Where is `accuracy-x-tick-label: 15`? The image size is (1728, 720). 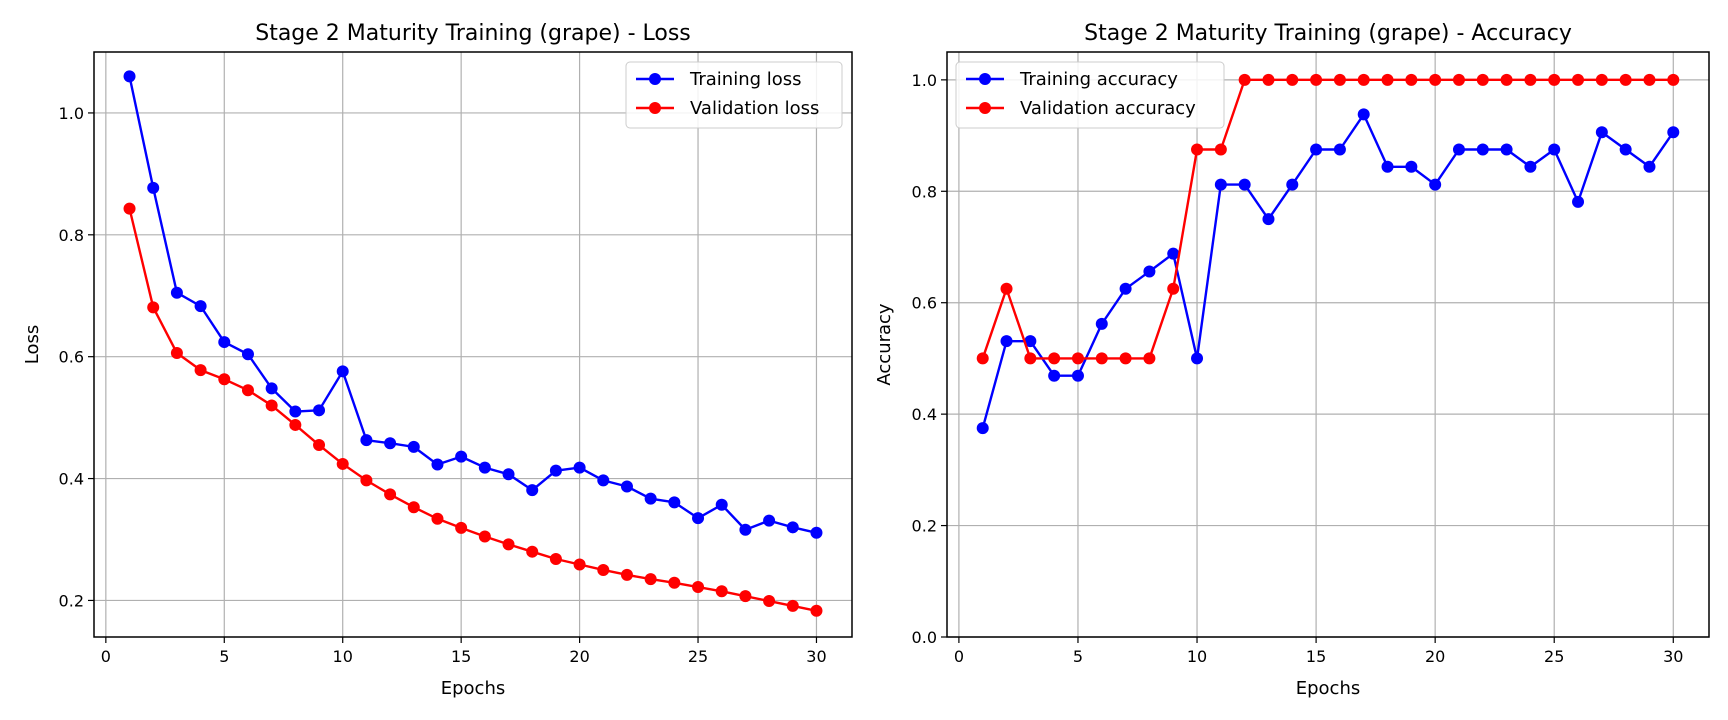
accuracy-x-tick-label: 15 is located at coordinates (1316, 656).